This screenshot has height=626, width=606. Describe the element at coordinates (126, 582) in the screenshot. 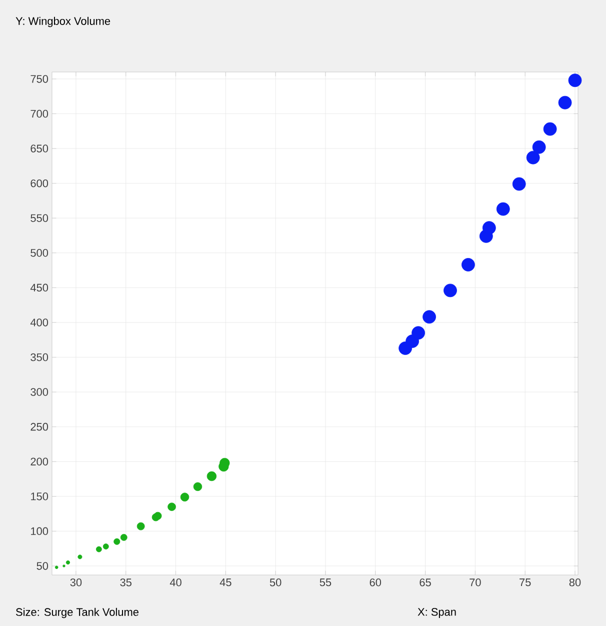

I see `x-tick-label: 35` at that location.